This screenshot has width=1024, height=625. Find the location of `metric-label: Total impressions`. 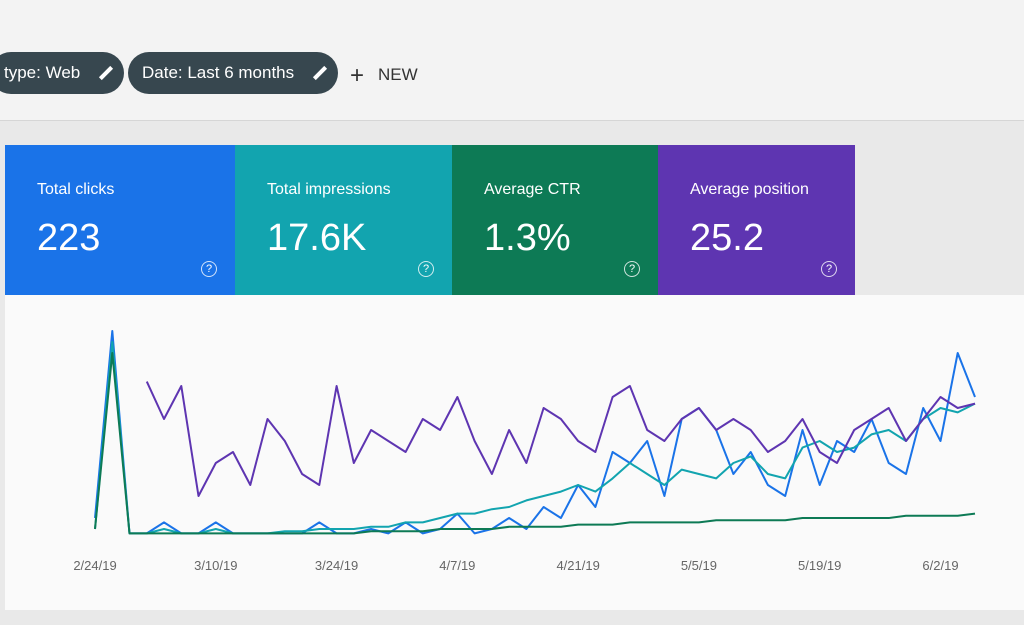

metric-label: Total impressions is located at coordinates (329, 189).